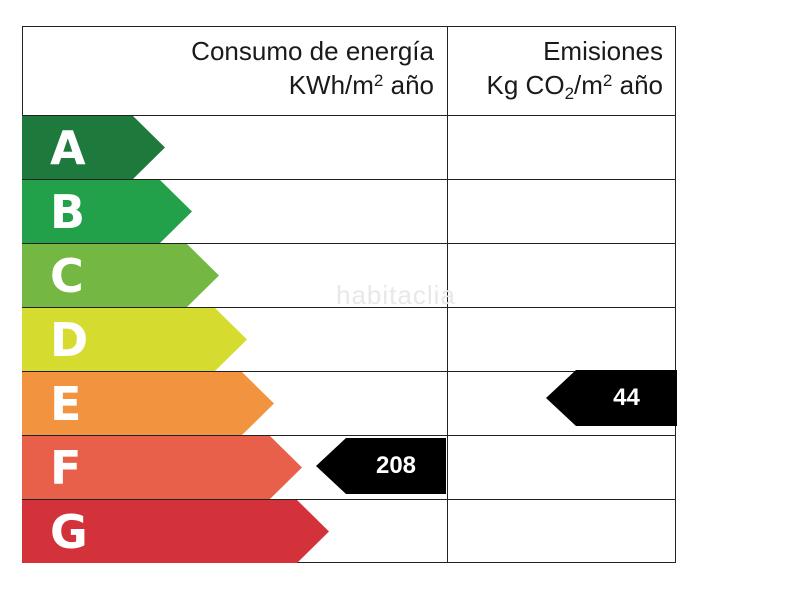 Image resolution: width=800 pixels, height=600 pixels. I want to click on emissions-header-title: Emisiones, so click(603, 51).